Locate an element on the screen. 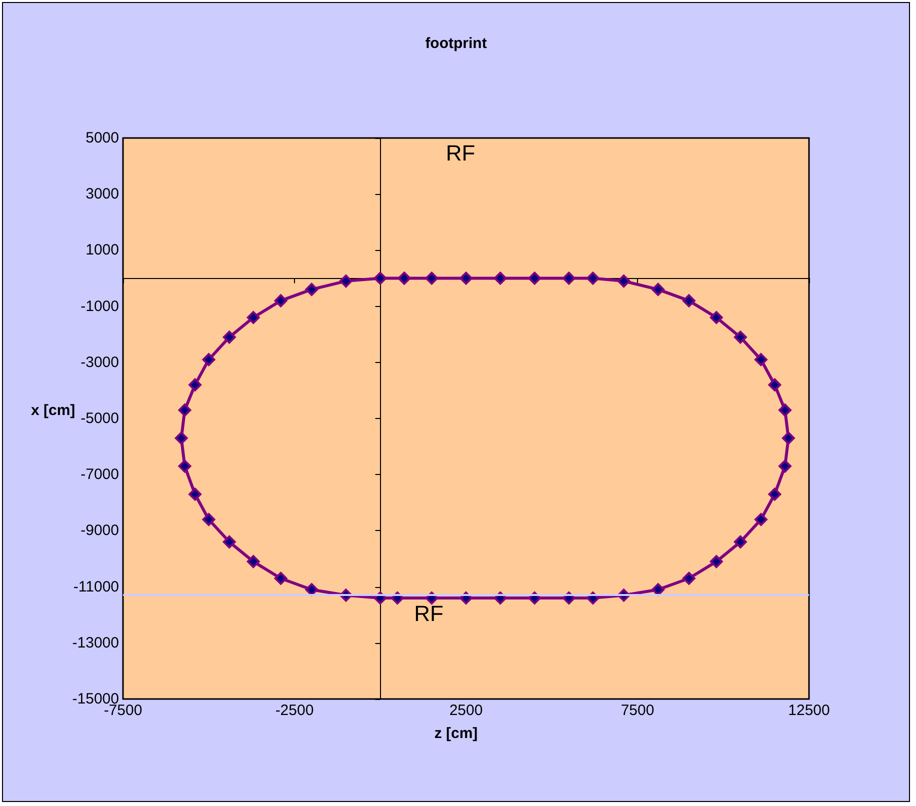 This screenshot has height=806, width=916. x-axis-title: z [cm] is located at coordinates (456, 733).